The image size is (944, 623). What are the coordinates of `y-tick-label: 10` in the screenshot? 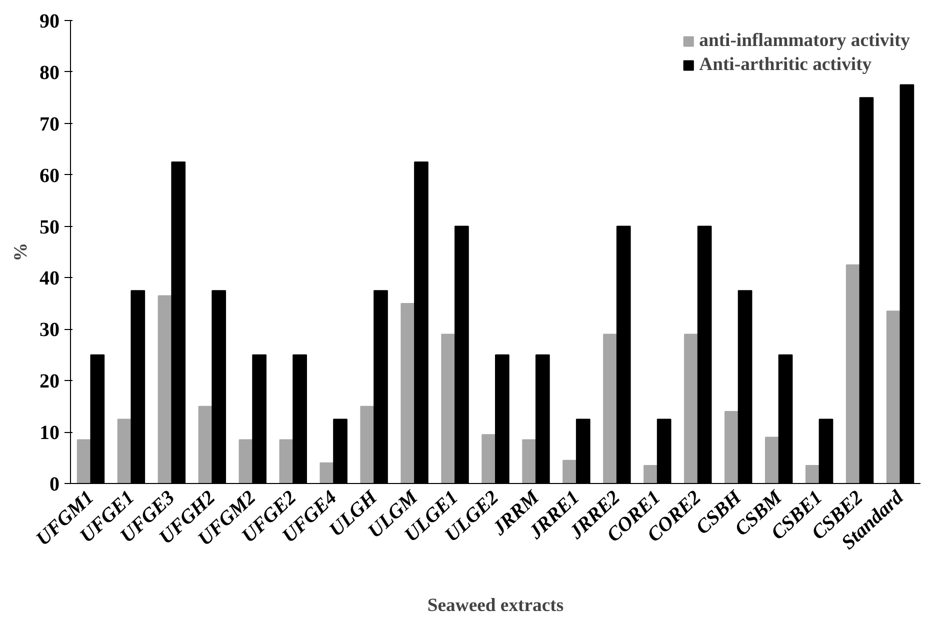 It's located at (50, 433).